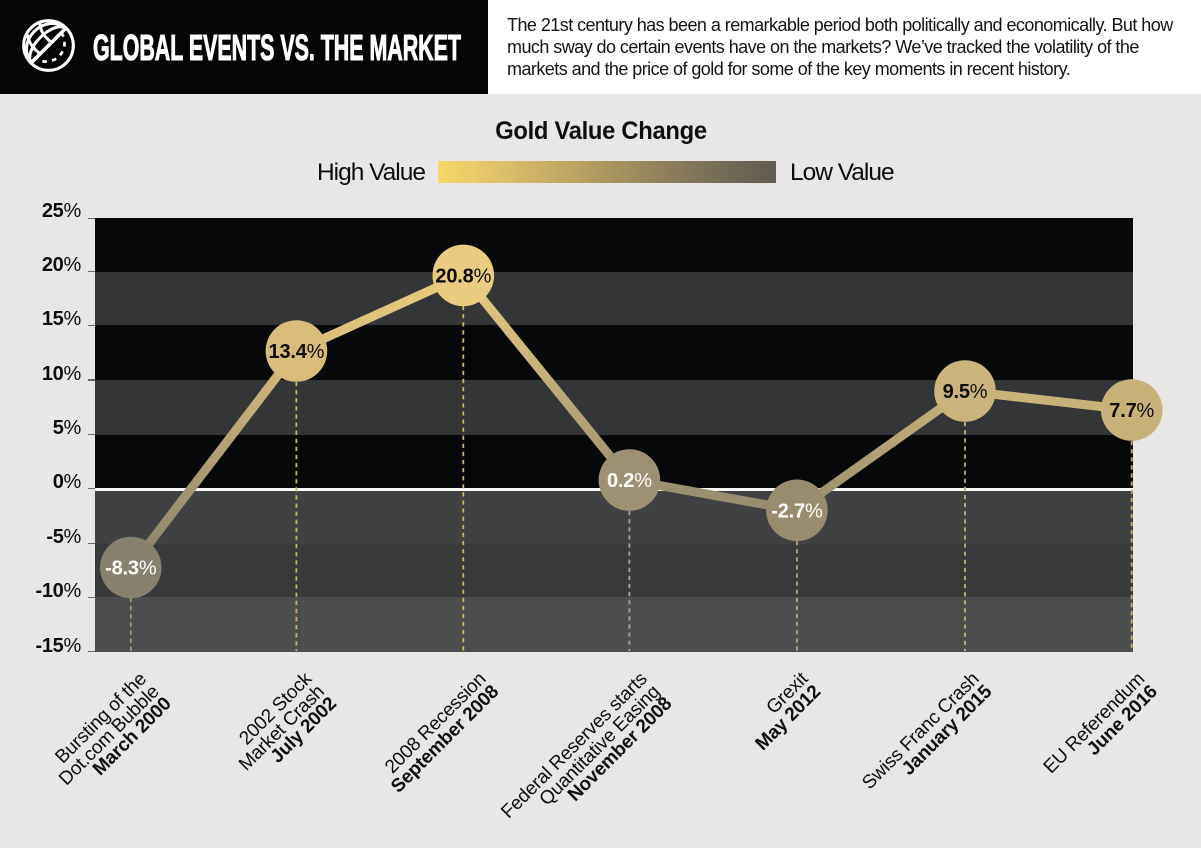 Image resolution: width=1201 pixels, height=848 pixels. Describe the element at coordinates (629, 481) in the screenshot. I see `svg-text: 0.2%` at that location.